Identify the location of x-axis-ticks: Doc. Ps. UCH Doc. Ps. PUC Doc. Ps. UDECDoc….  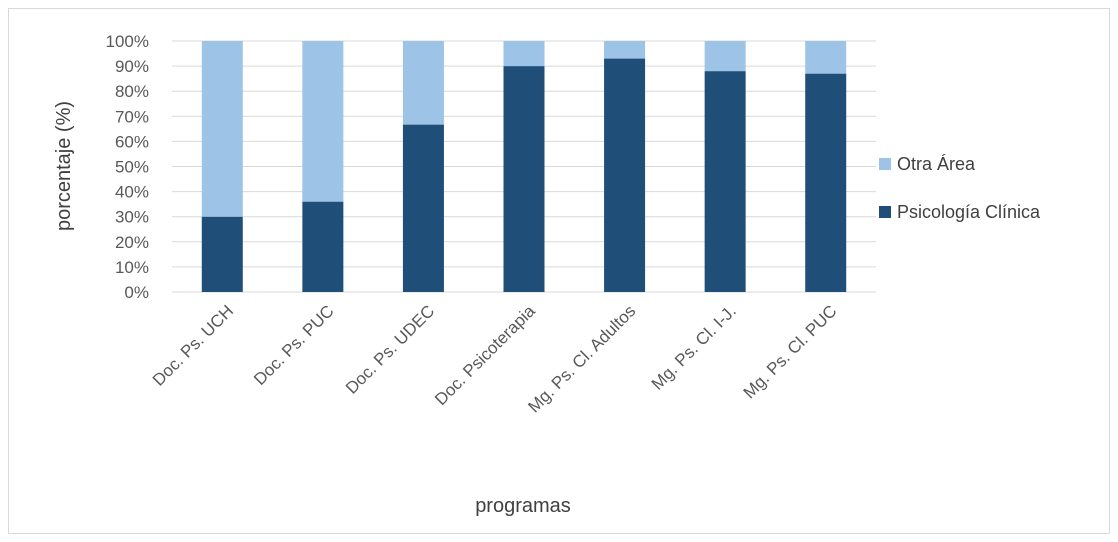
(495, 358).